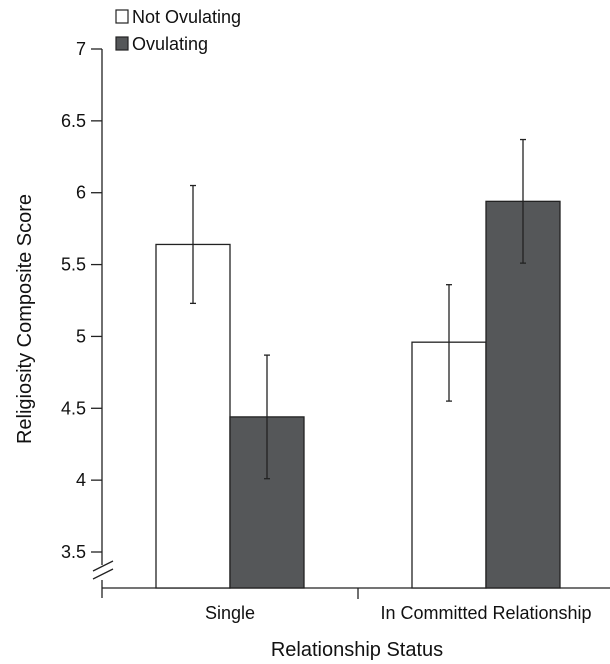  I want to click on y-tick-label: 5.5, so click(73, 265).